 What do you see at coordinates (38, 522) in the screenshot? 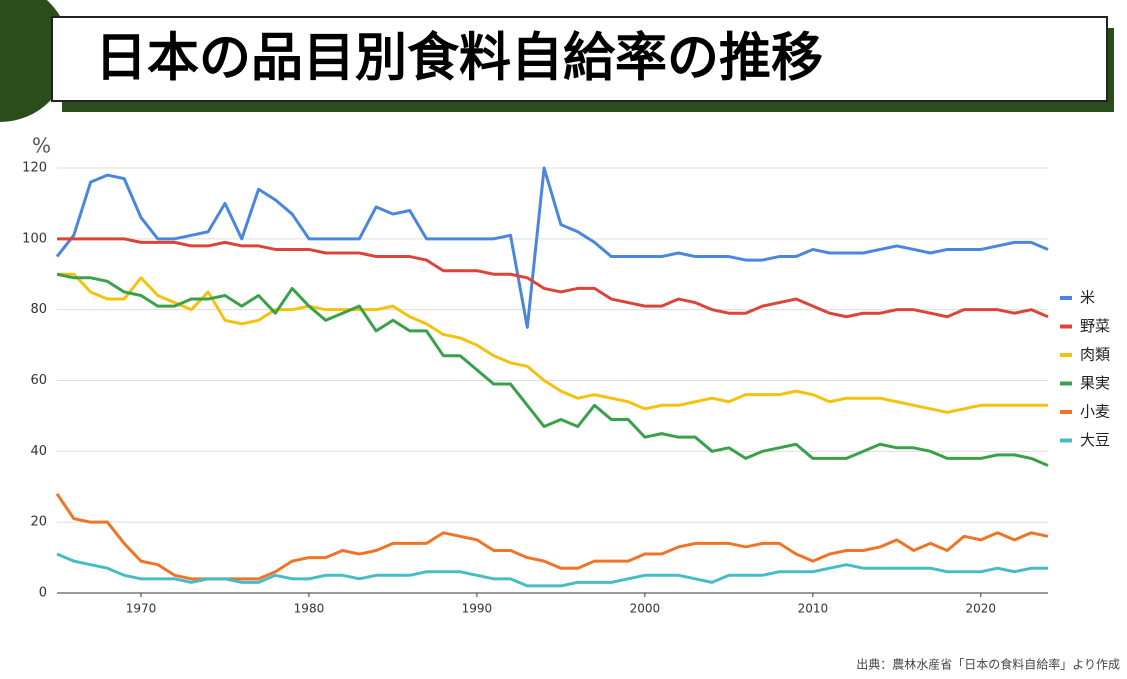
I see `y-tick-label: 20` at bounding box center [38, 522].